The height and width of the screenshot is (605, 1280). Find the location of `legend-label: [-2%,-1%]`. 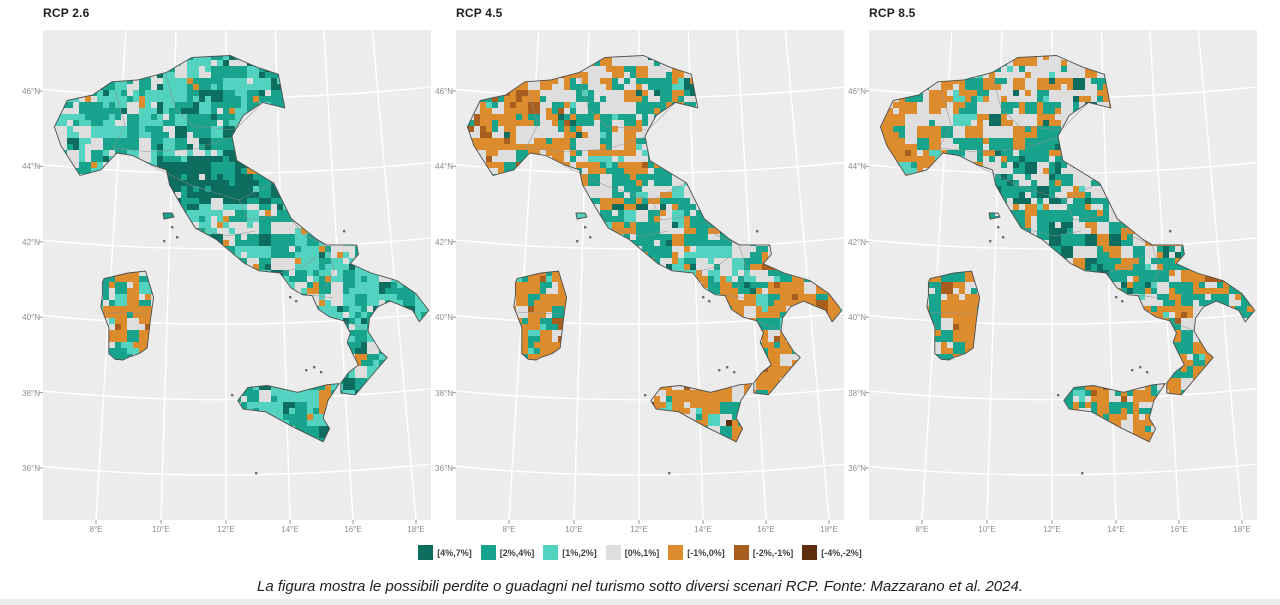

legend-label: [-2%,-1%] is located at coordinates (773, 552).